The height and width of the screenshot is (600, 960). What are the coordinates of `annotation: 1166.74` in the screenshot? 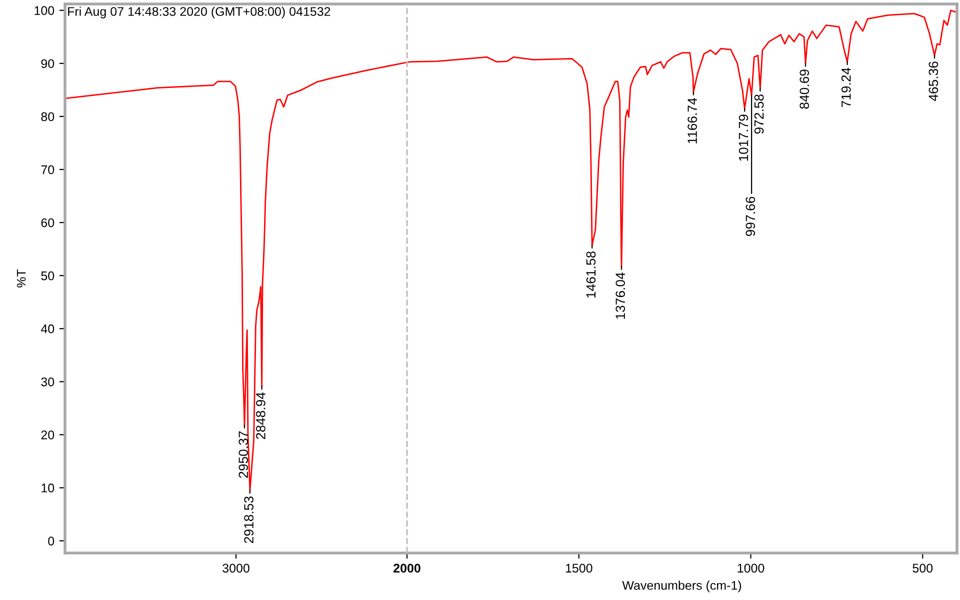 It's located at (692, 121).